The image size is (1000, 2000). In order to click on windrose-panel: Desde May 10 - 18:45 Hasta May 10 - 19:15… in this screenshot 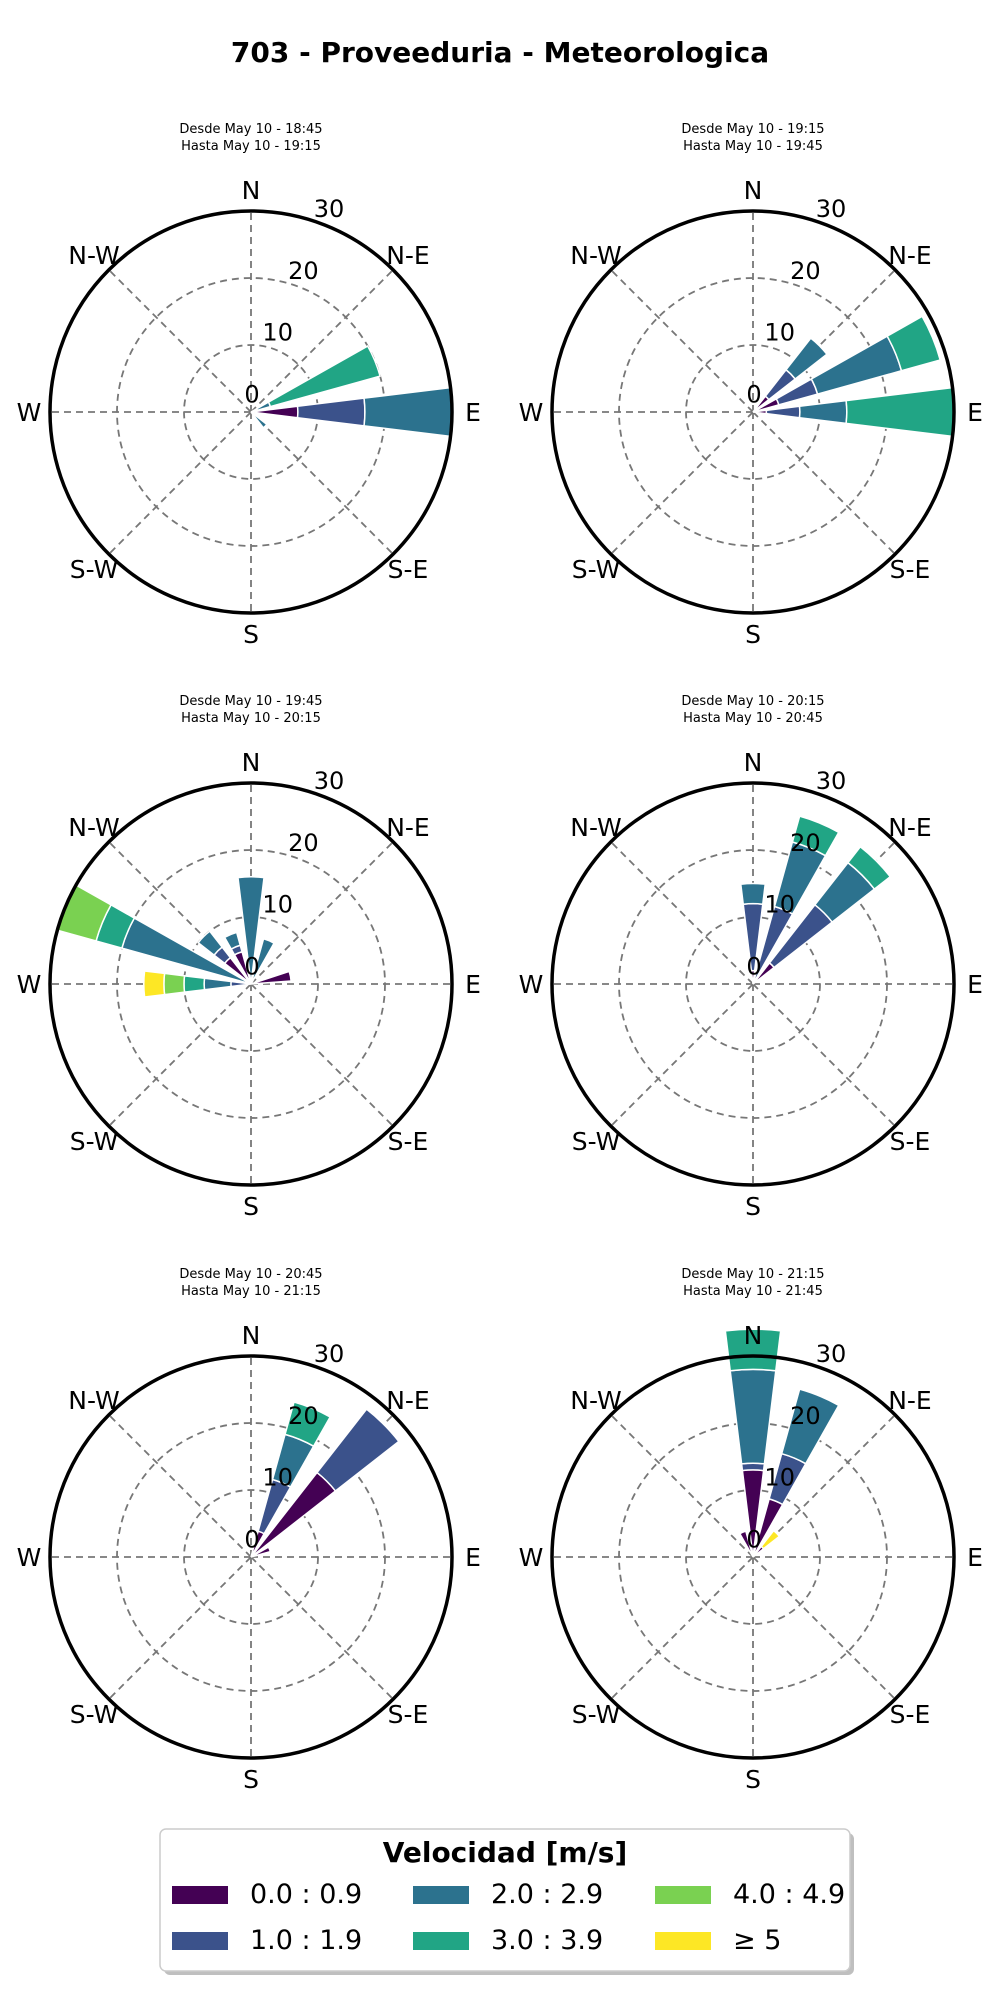, I will do `click(249, 385)`.